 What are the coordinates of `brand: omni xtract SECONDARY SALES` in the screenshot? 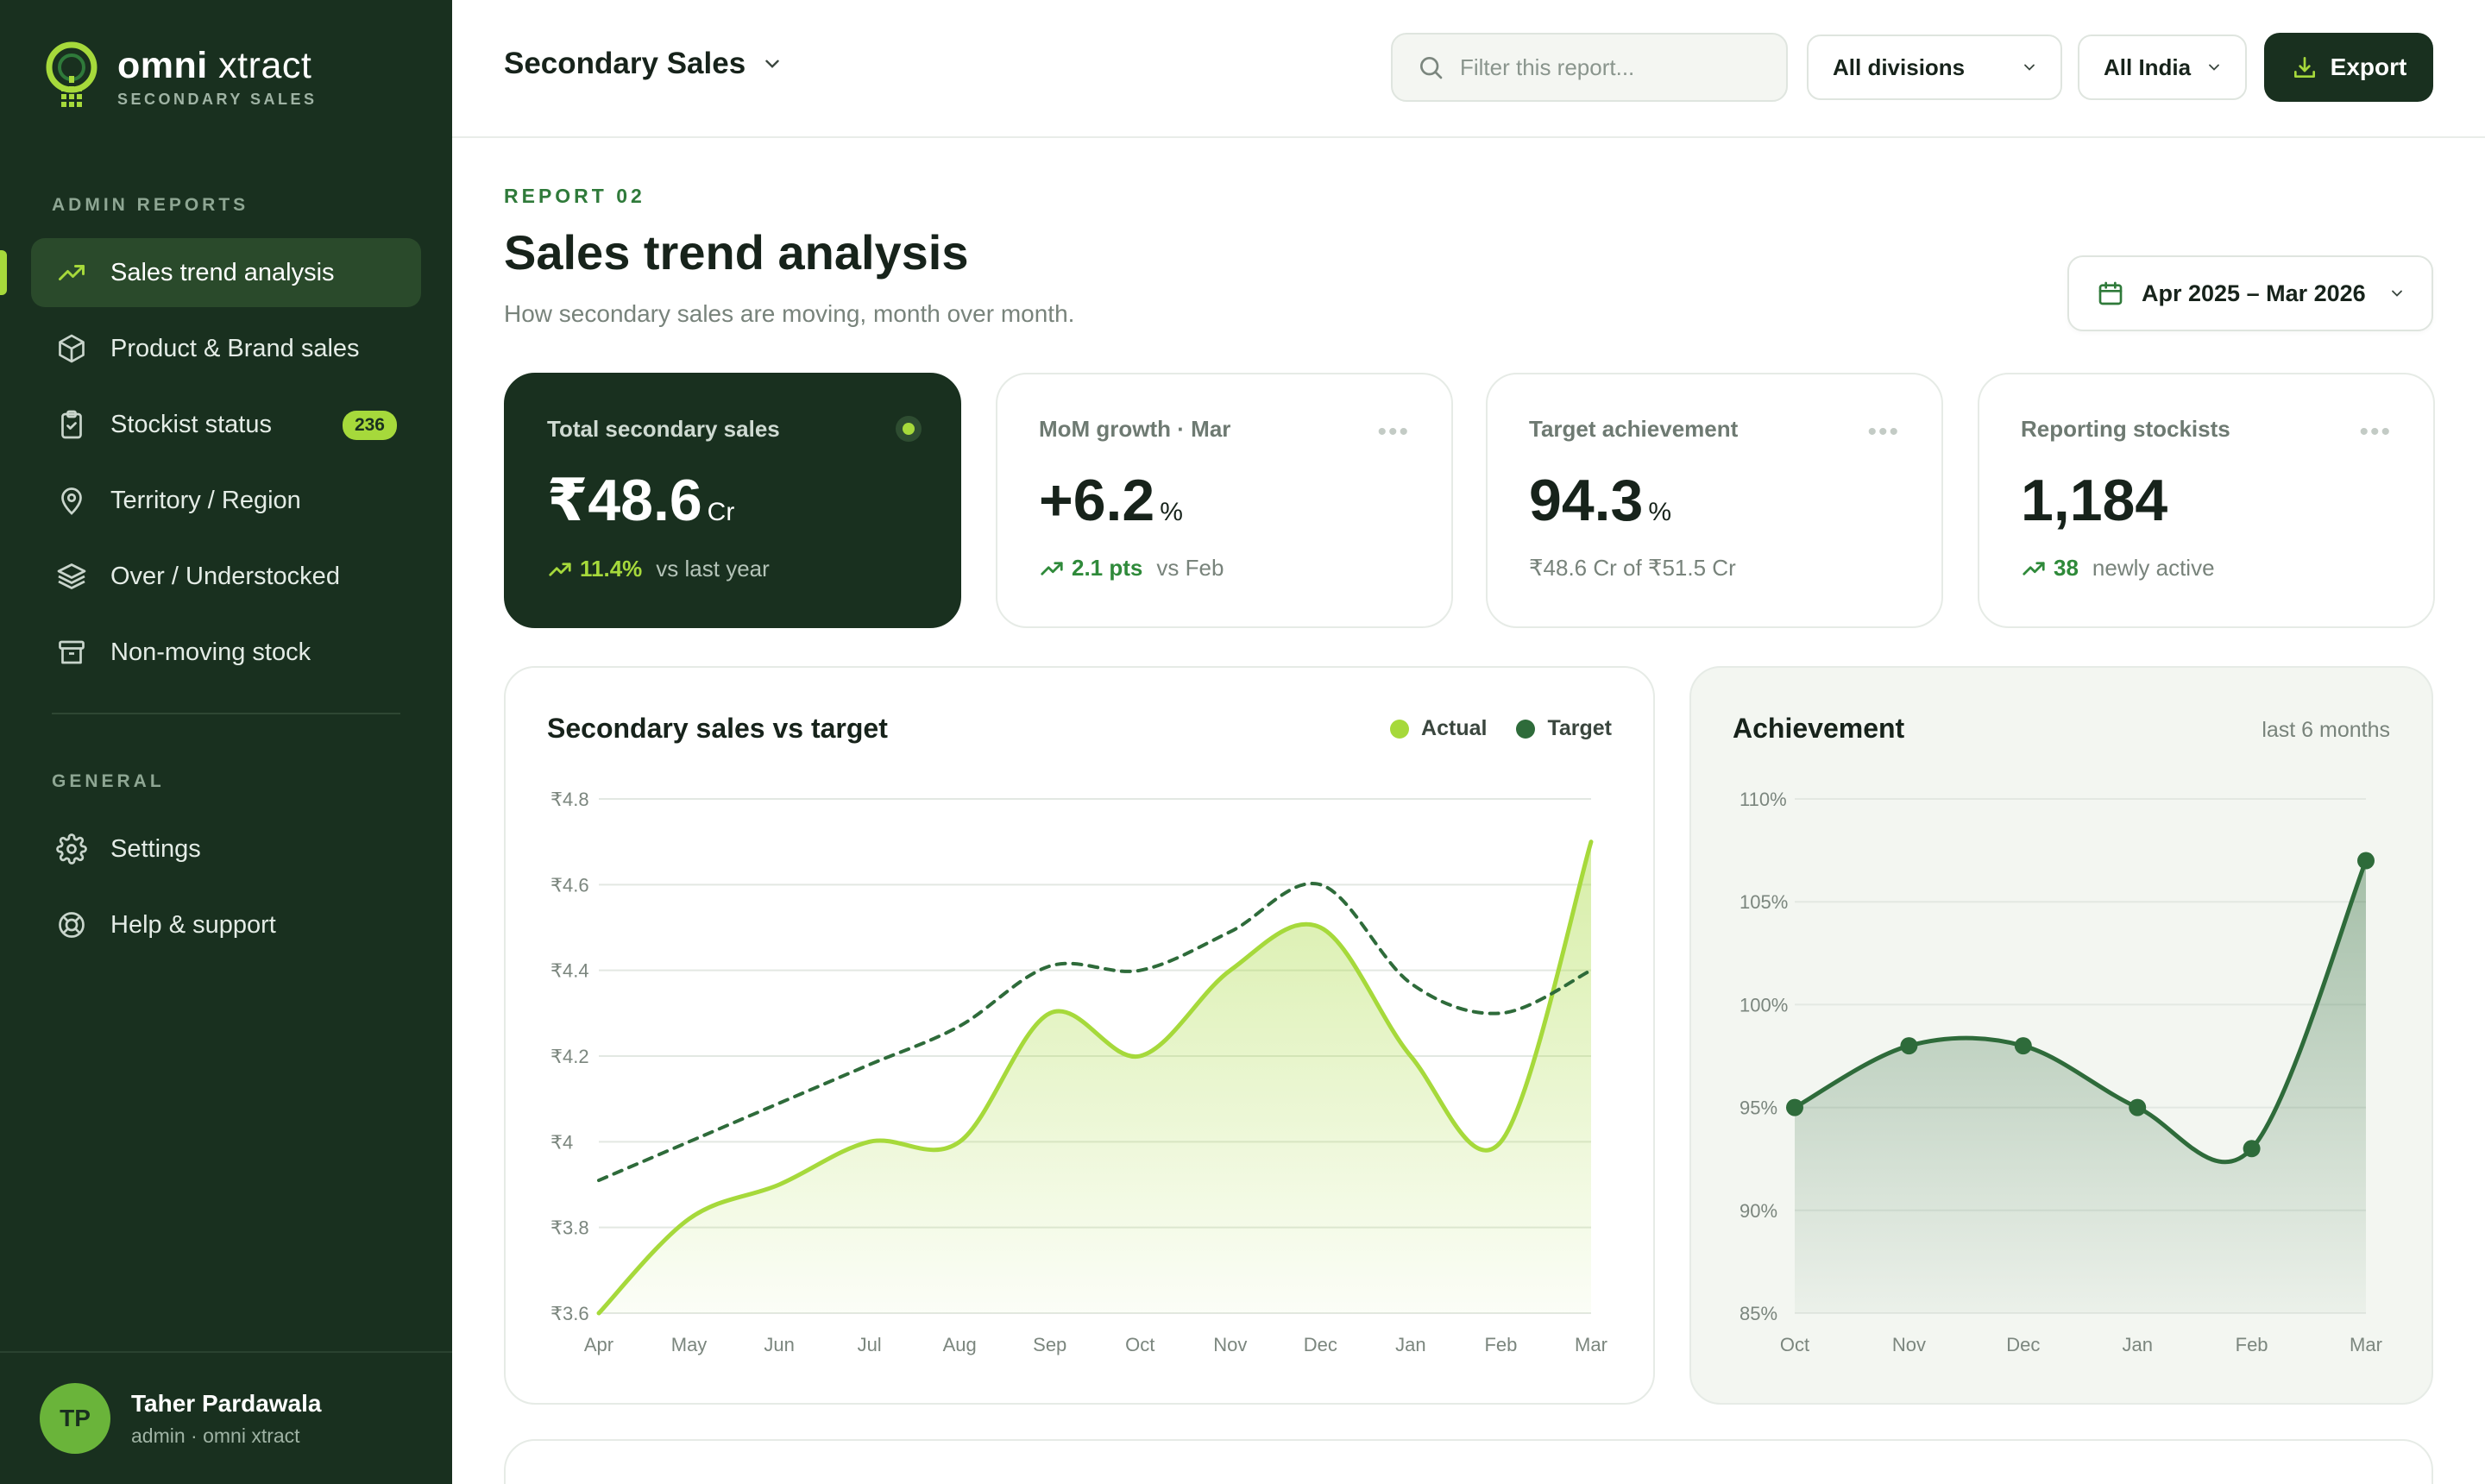 It's located at (180, 76).